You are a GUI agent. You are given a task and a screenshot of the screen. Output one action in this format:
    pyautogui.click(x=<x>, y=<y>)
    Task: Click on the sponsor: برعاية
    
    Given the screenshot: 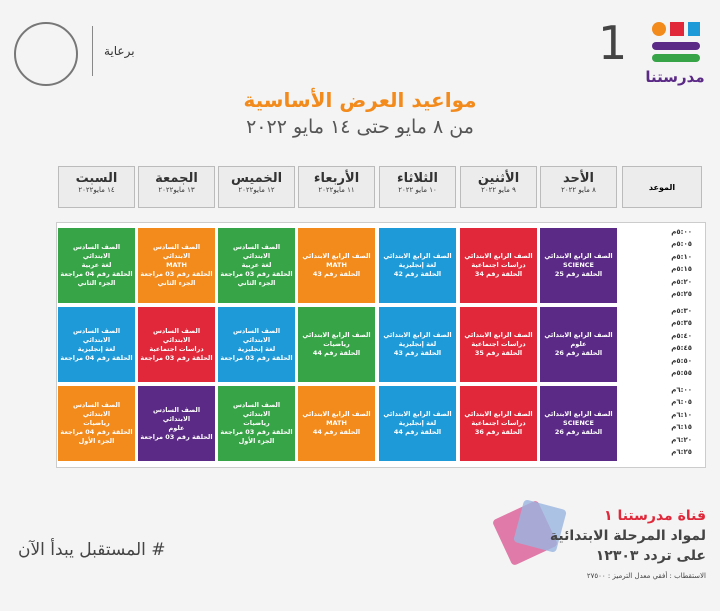 What is the action you would take?
    pyautogui.click(x=119, y=51)
    